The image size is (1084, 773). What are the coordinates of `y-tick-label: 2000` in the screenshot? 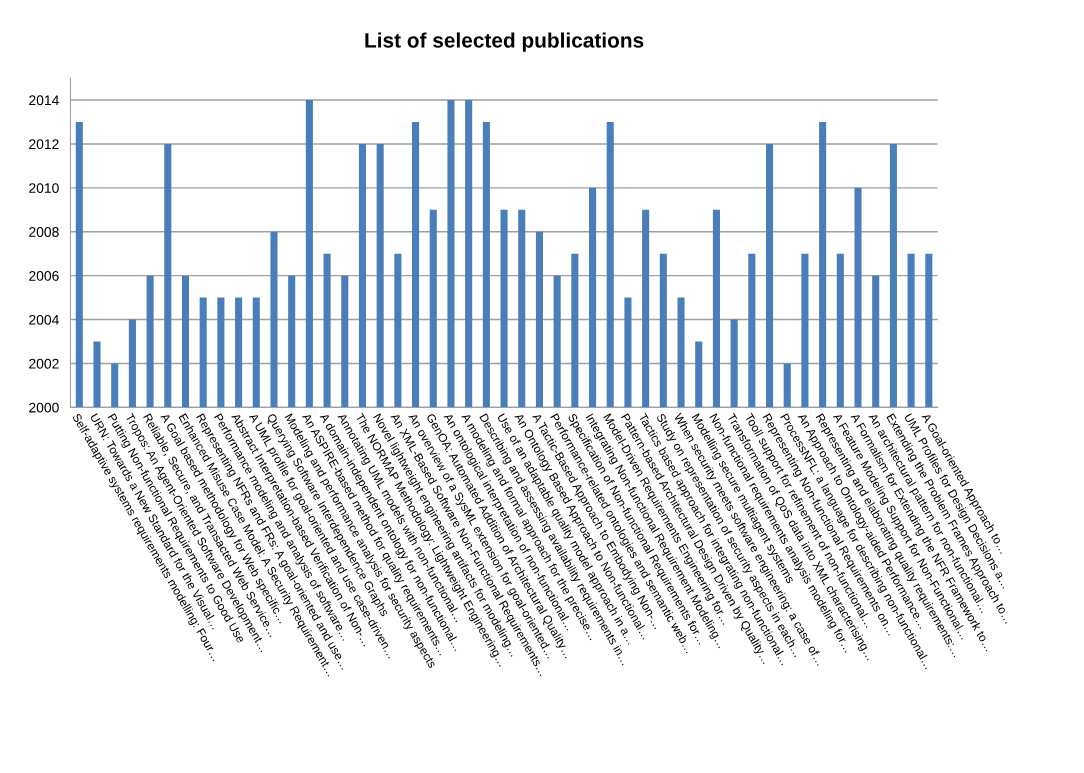 It's located at (44, 407).